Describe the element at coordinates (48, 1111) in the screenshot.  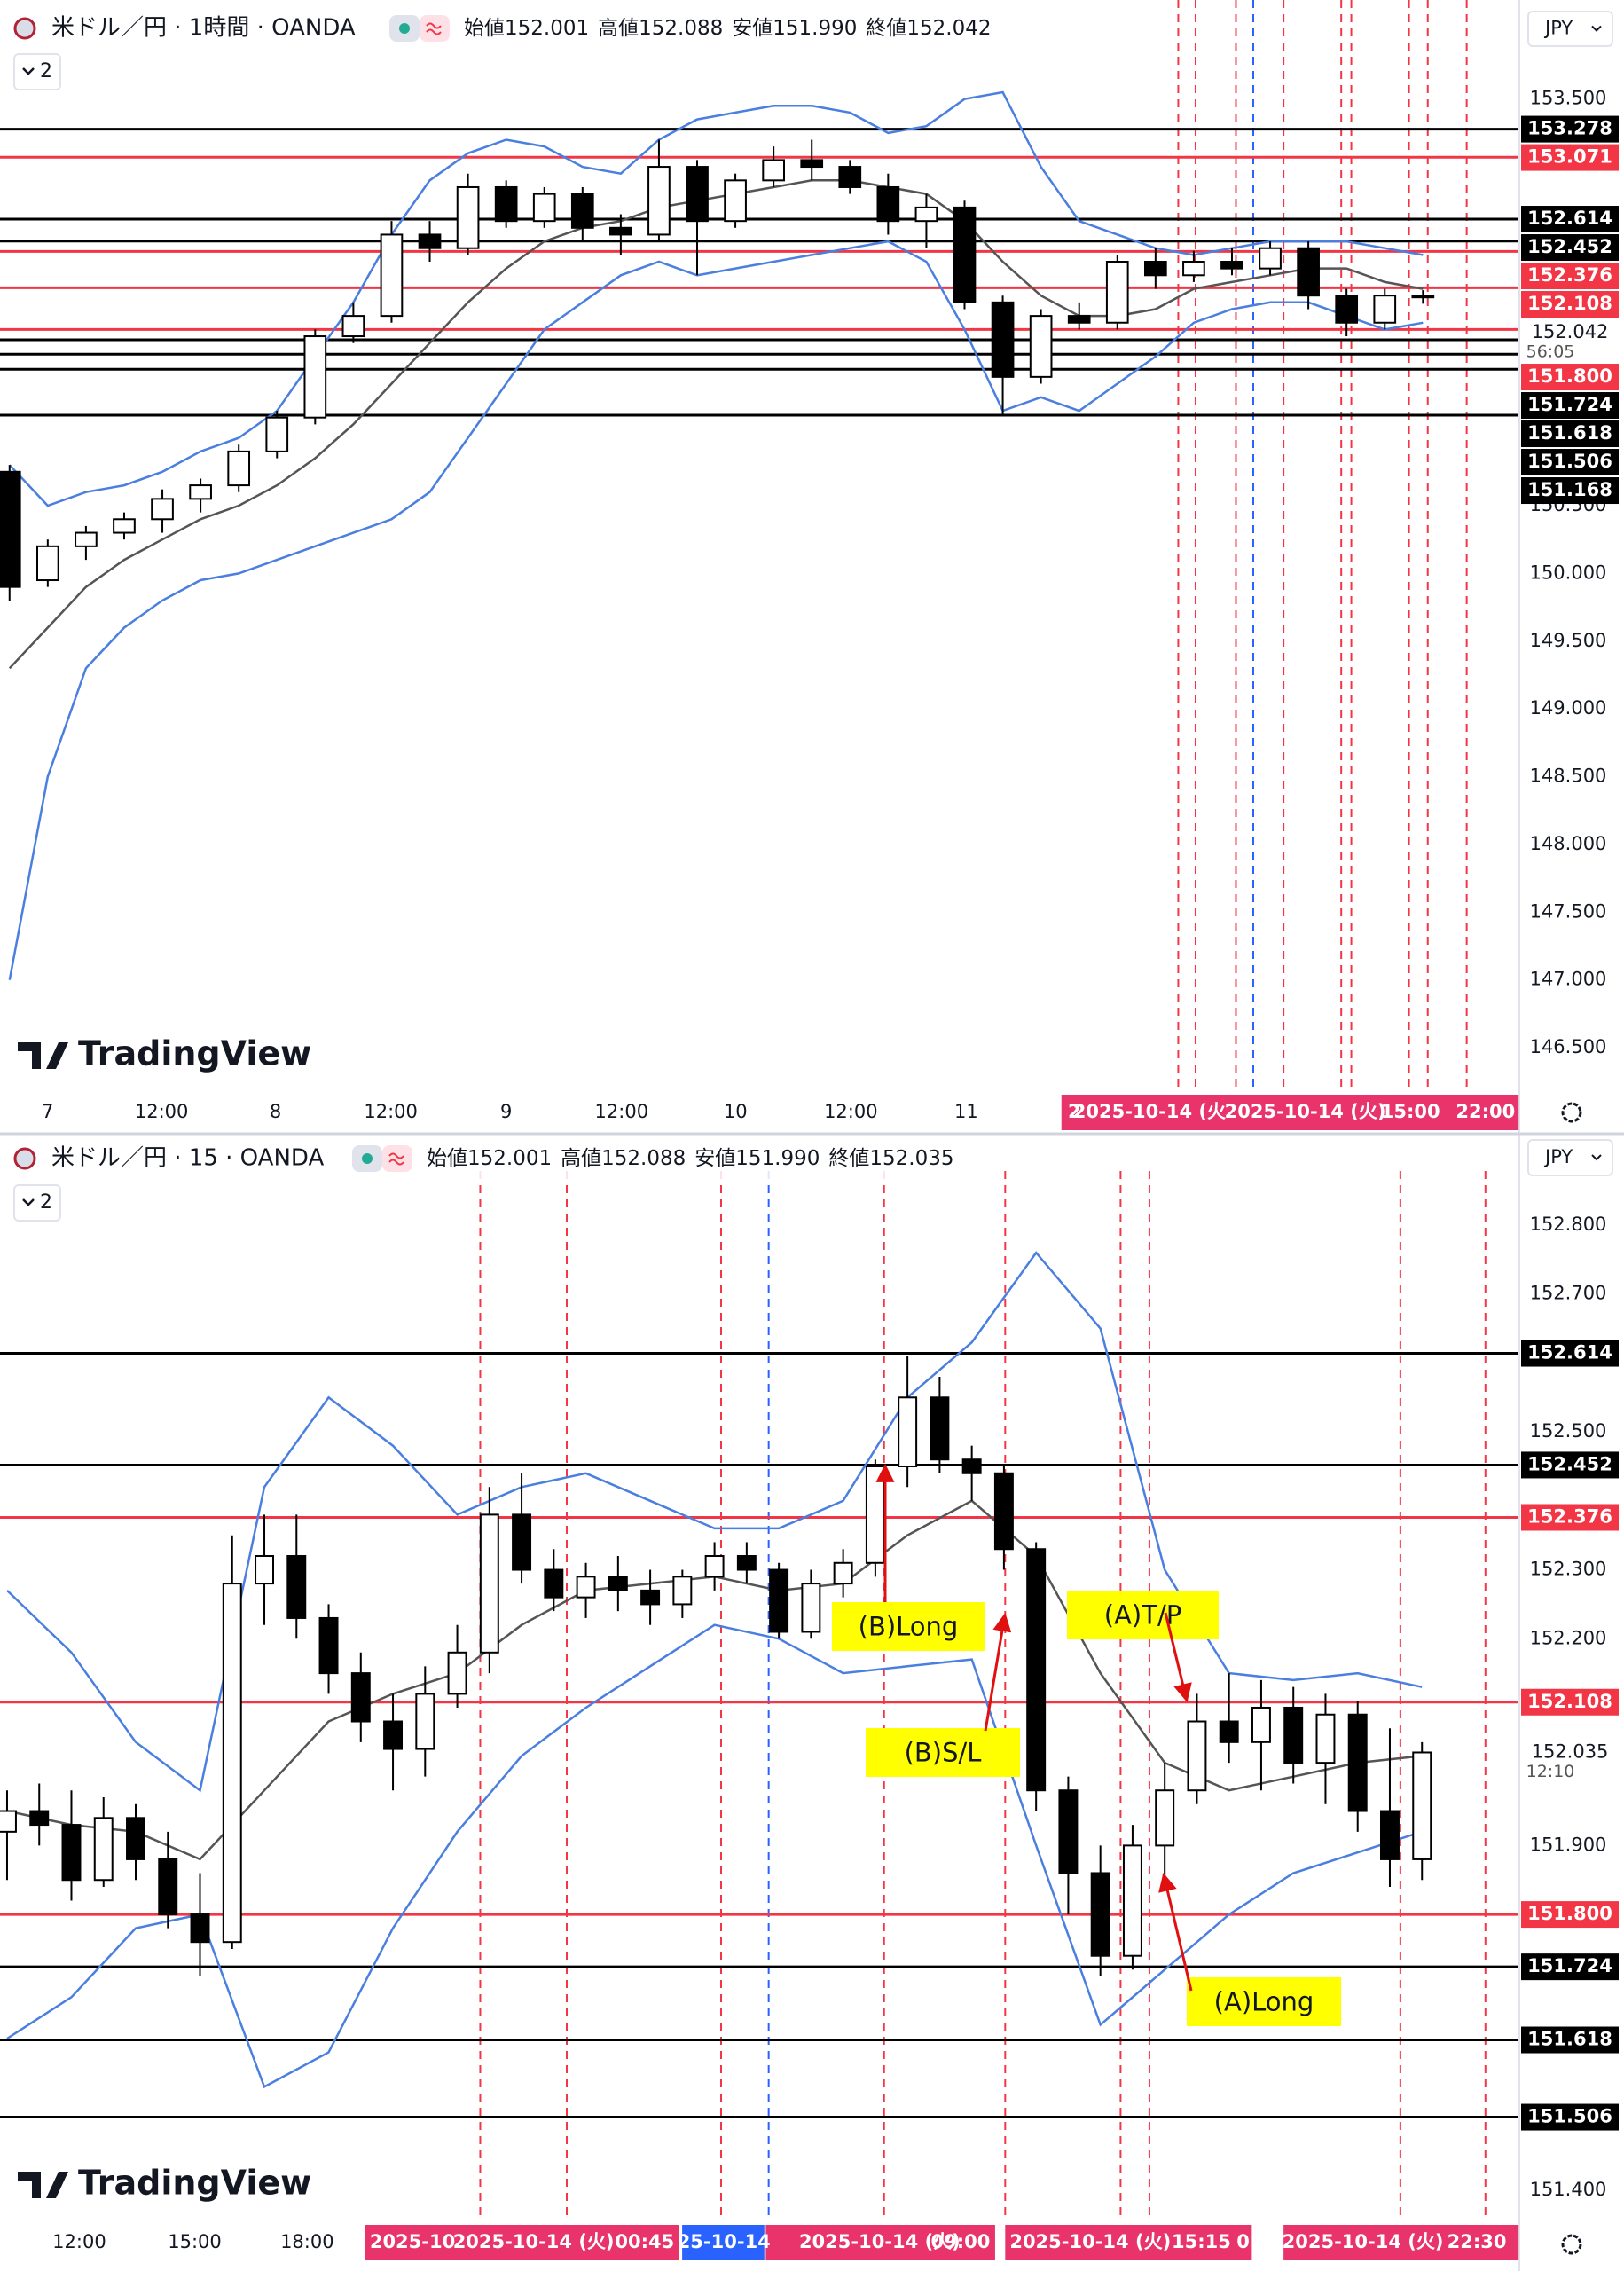
I see `x-tick-label: 7` at that location.